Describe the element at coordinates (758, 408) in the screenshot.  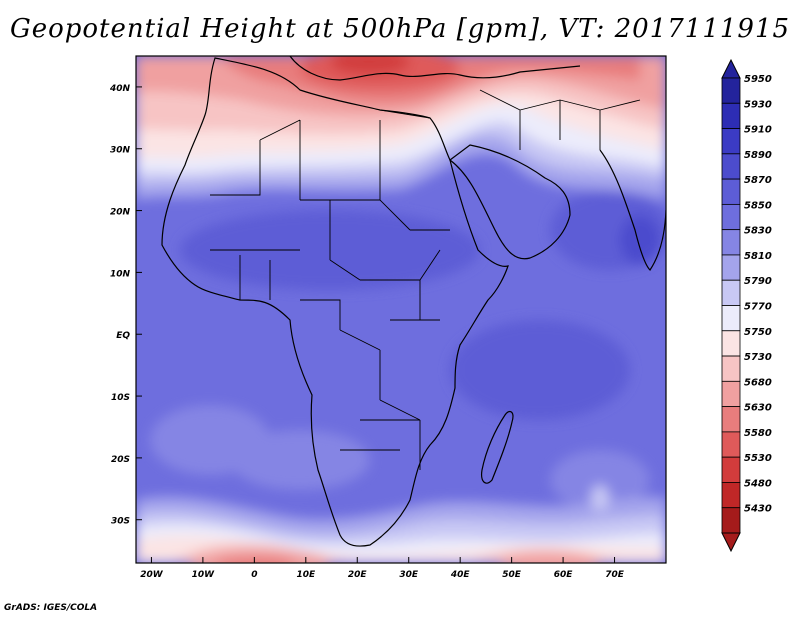
I see `colorbar-label: 5630` at that location.